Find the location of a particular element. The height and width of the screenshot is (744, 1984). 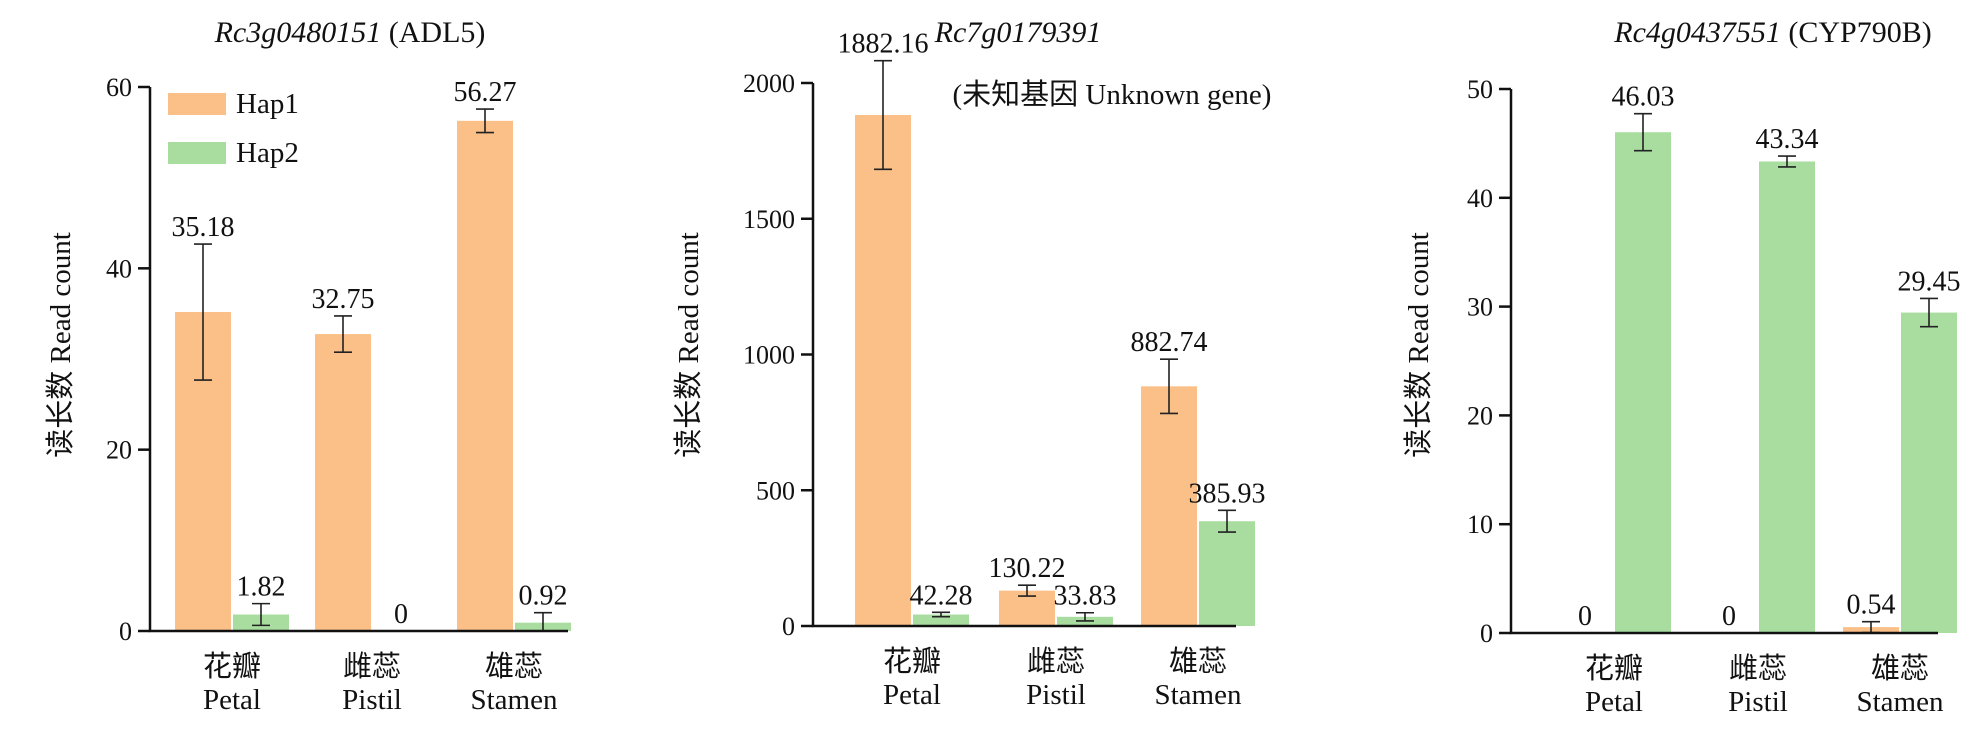

data-label: 33.83 is located at coordinates (1085, 596).